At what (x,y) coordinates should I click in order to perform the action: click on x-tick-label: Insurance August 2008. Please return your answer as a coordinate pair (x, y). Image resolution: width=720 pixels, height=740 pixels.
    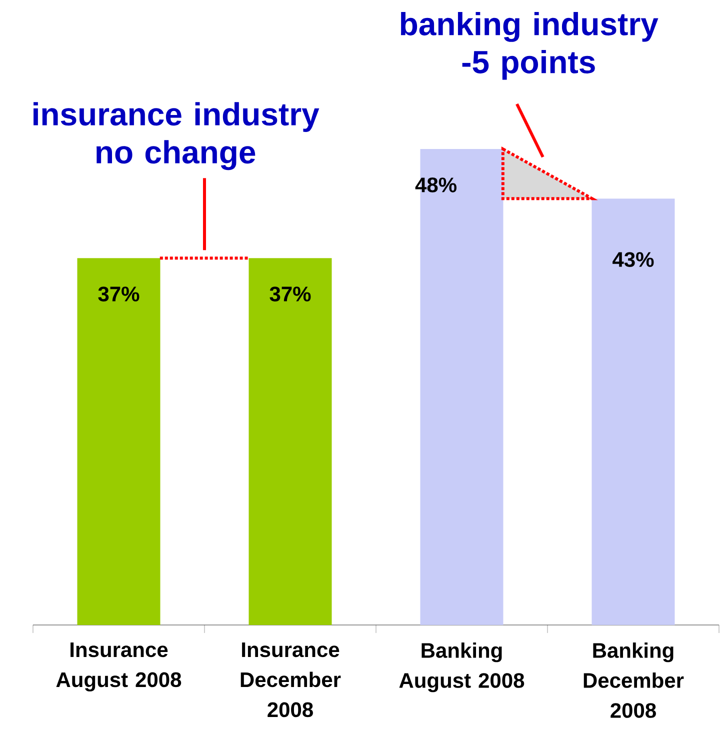
    Looking at the image, I should click on (119, 667).